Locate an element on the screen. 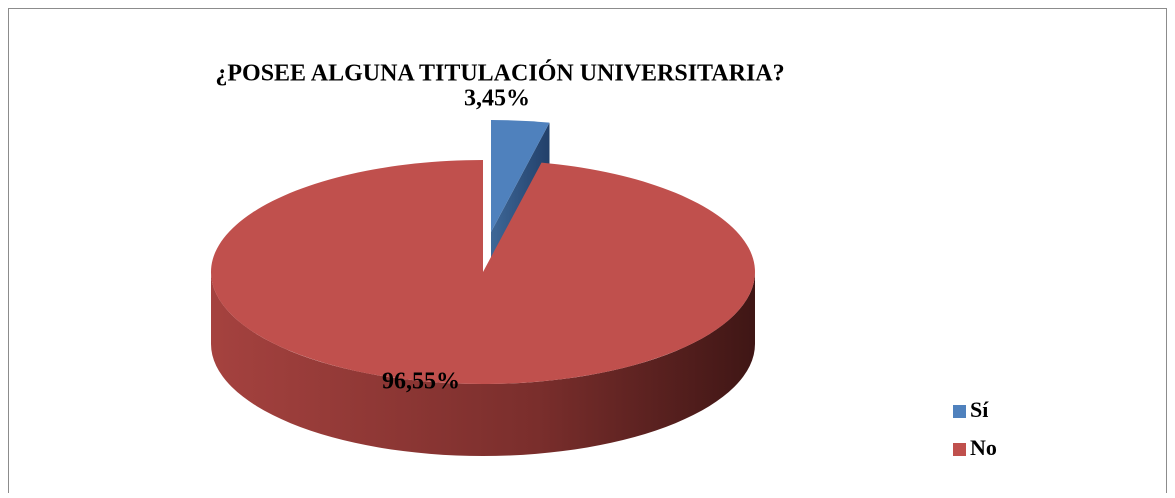  slice is located at coordinates (520, 176).